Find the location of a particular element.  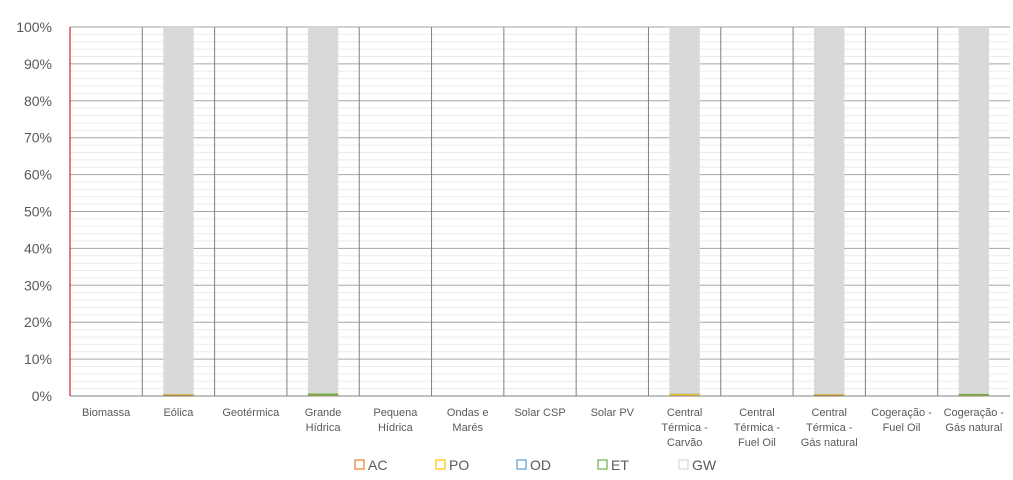

x-category-label: Central Térmica - Fuel Oil is located at coordinates (757, 428).